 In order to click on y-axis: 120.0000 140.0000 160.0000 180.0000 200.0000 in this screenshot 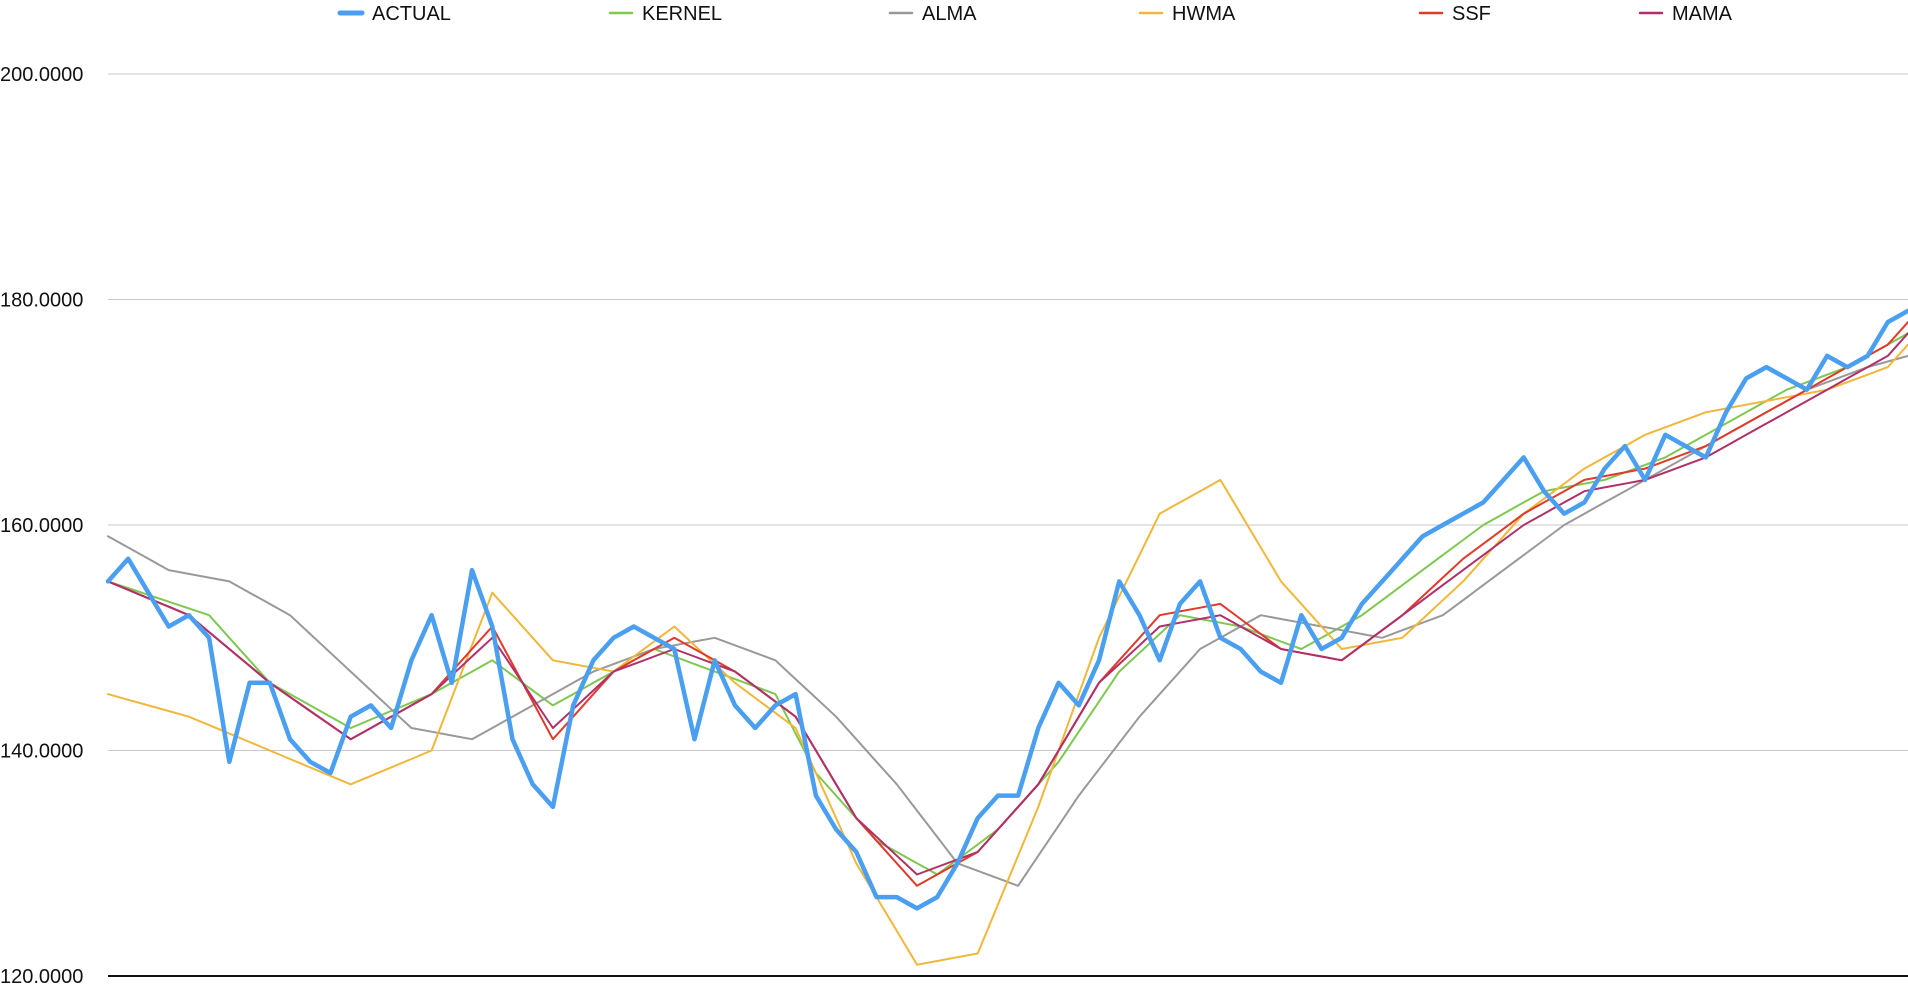, I will do `click(41, 526)`.